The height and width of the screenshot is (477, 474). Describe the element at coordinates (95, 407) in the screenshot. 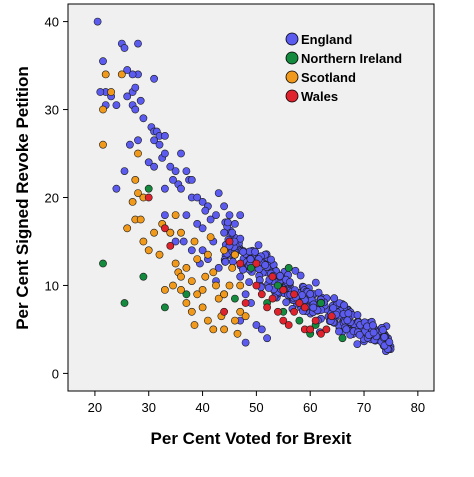

I see `x-tick-label: 20` at that location.